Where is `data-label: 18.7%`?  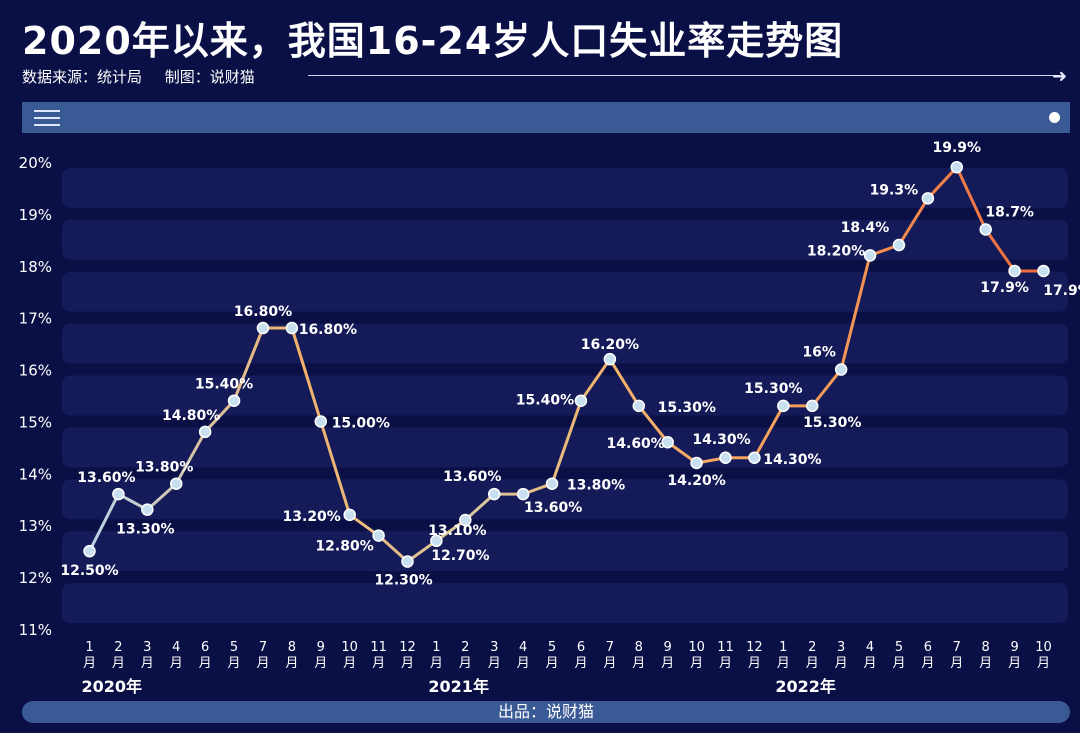
data-label: 18.7% is located at coordinates (1009, 212).